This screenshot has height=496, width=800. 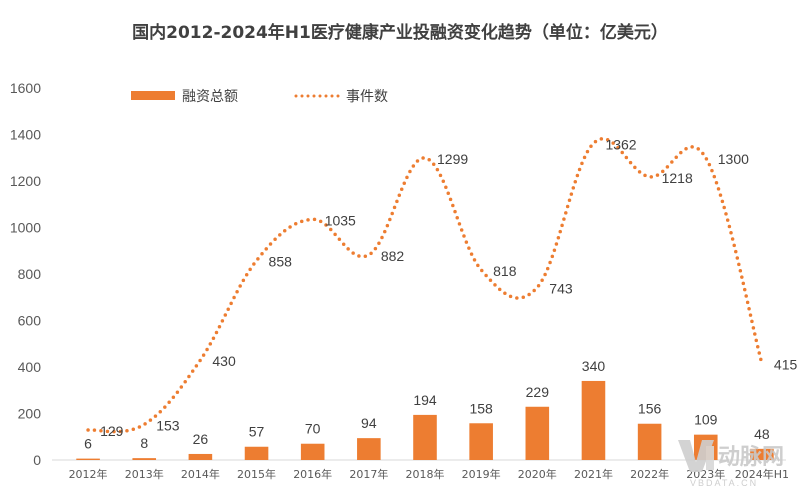 I want to click on x-tick-label: 2014年, so click(x=200, y=474).